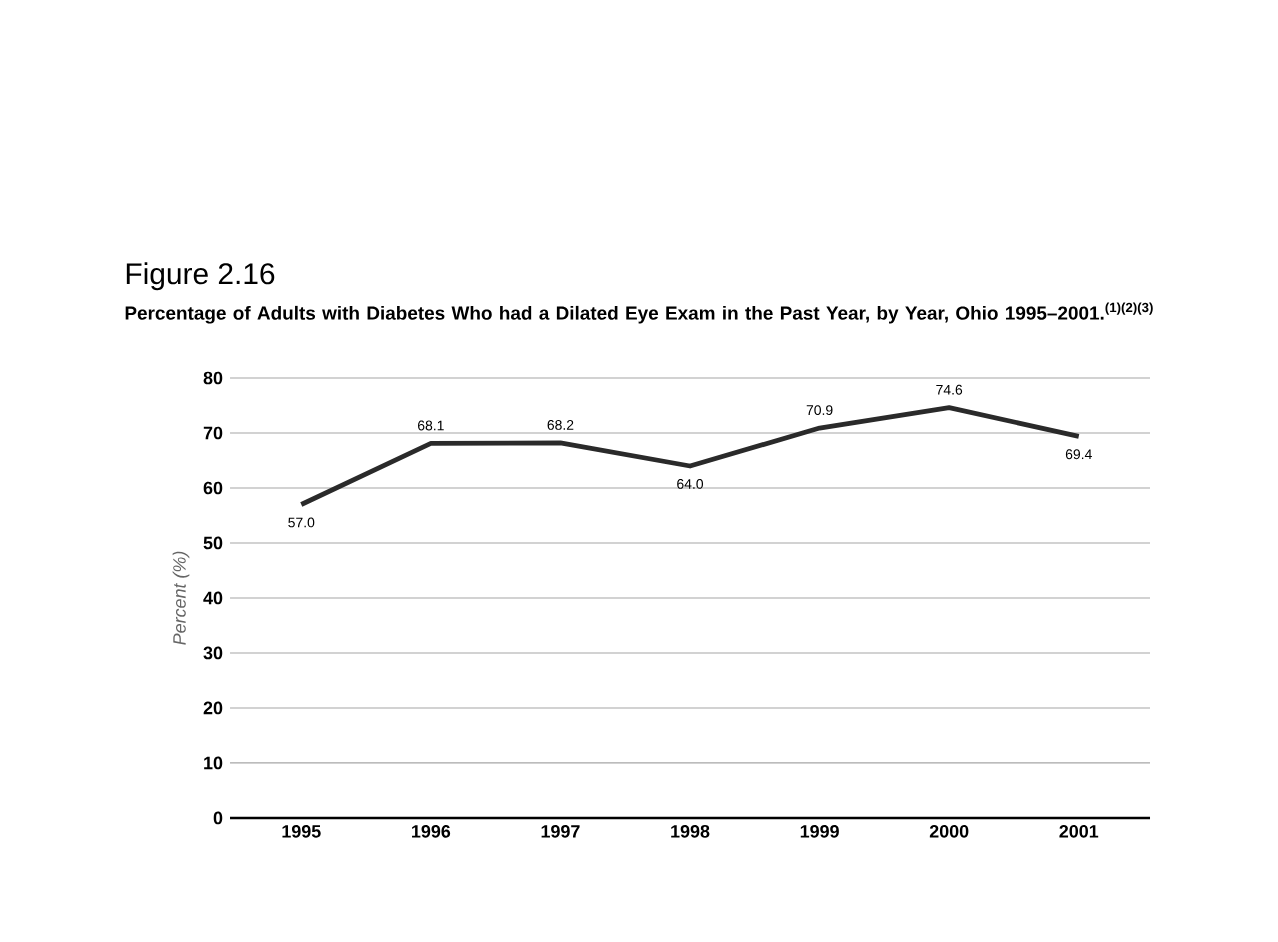 This screenshot has height=942, width=1278. Describe the element at coordinates (690, 831) in the screenshot. I see `x-tick-label: 1998` at that location.